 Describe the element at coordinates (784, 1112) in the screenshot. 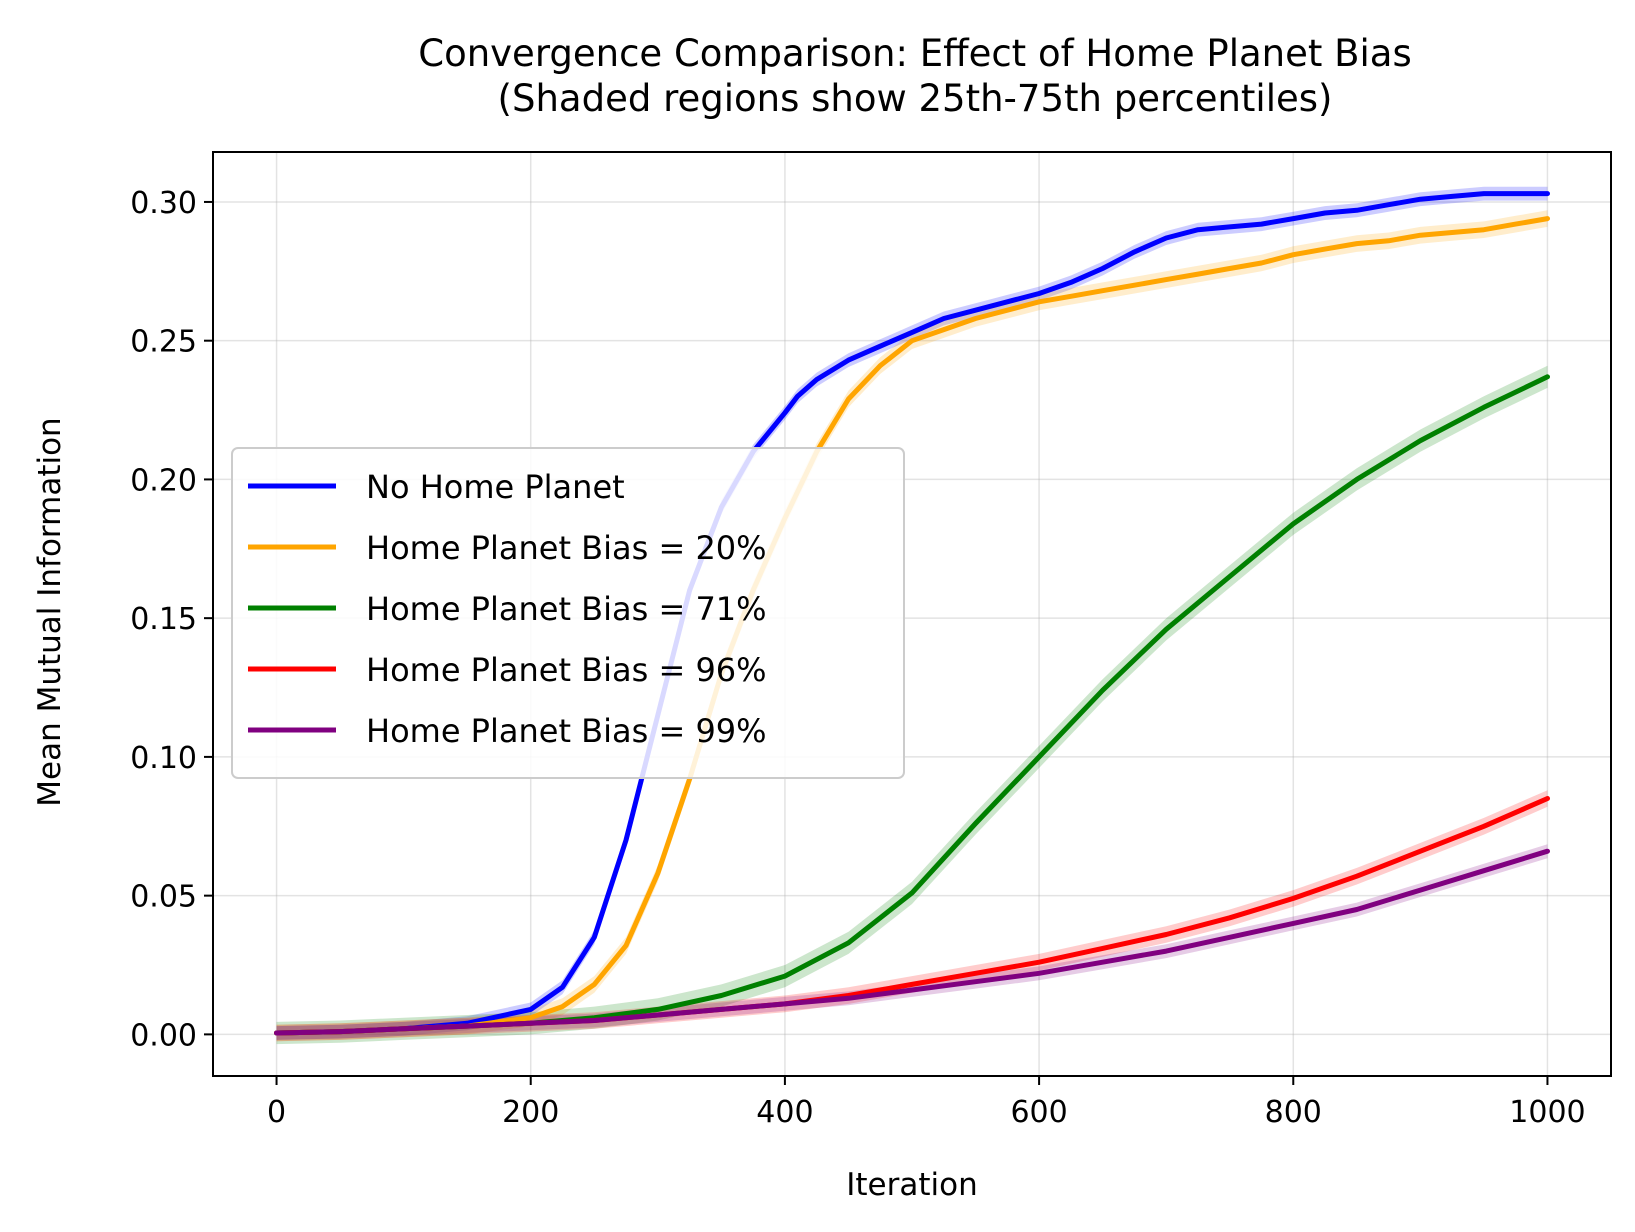

I see `x-tick-label: 400` at that location.